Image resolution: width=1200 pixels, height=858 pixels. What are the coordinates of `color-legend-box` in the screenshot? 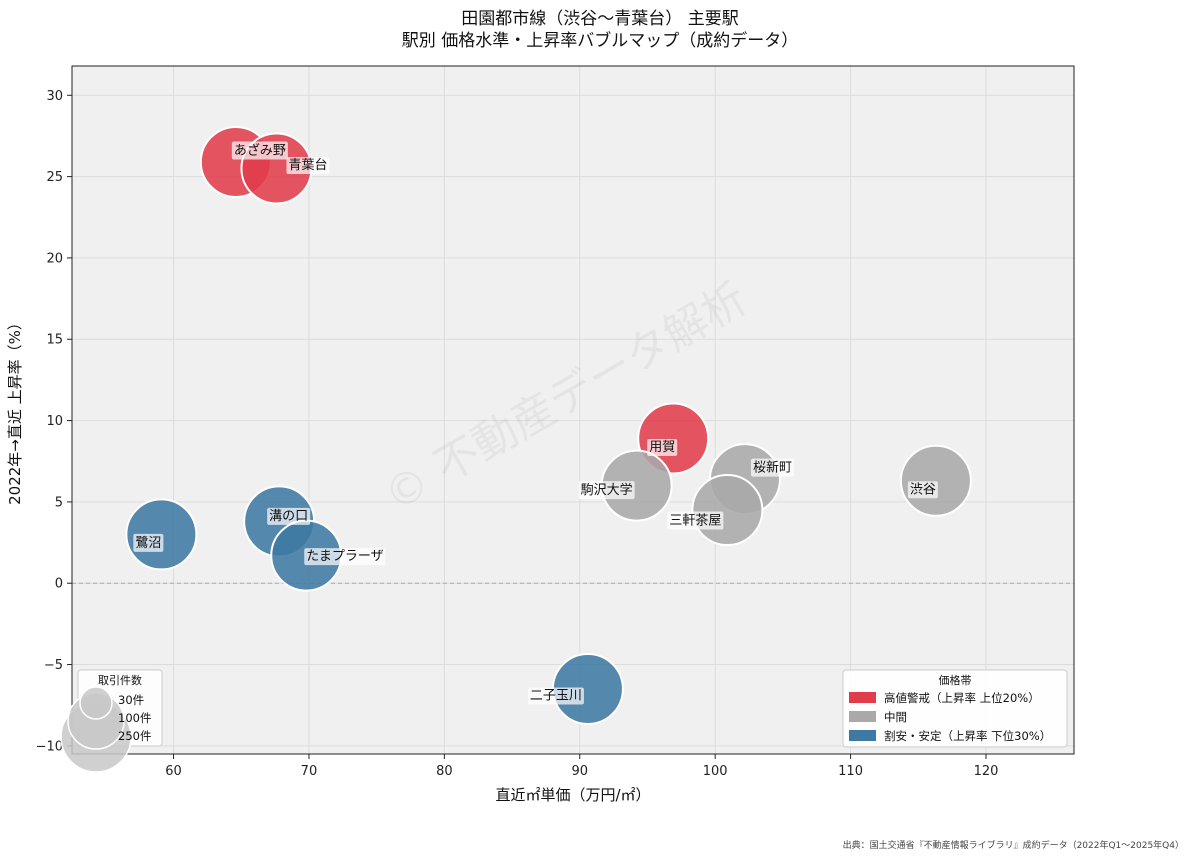 It's located at (955, 708).